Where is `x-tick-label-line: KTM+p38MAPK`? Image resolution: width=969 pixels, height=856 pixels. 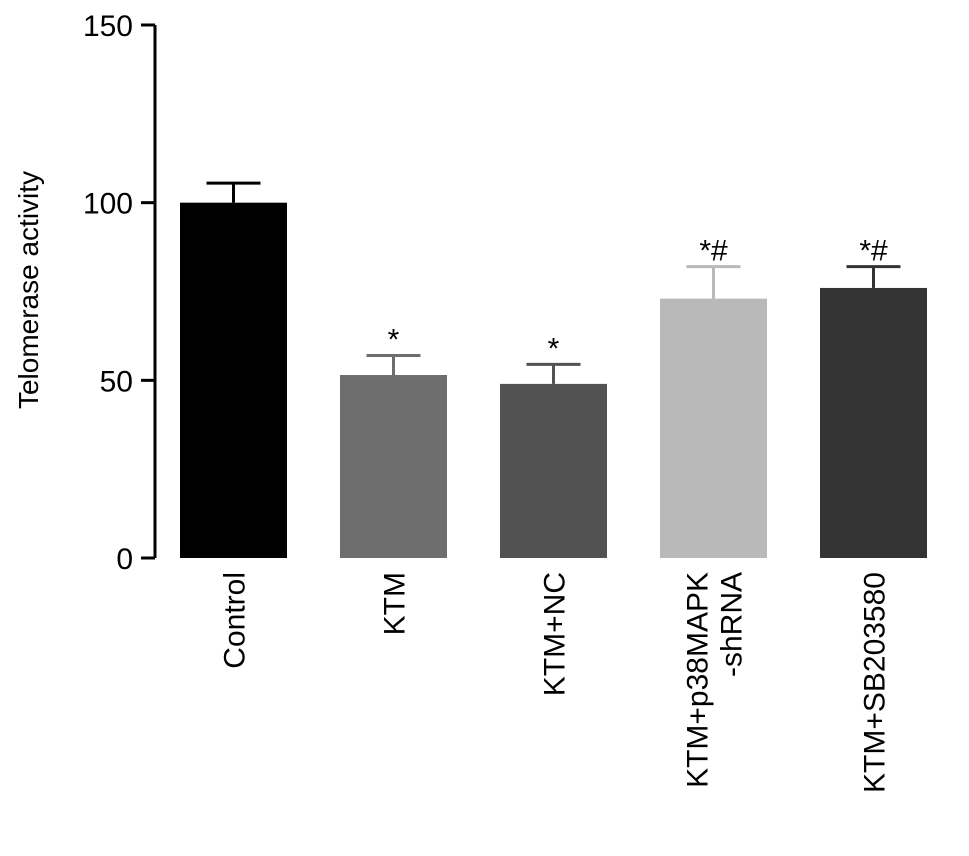 x-tick-label-line: KTM+p38MAPK is located at coordinates (698, 680).